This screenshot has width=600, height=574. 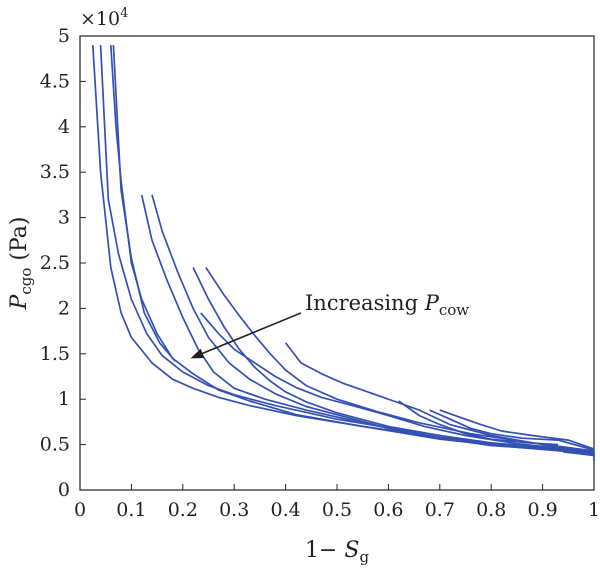 What do you see at coordinates (64, 490) in the screenshot?
I see `y-tick-label: 0` at bounding box center [64, 490].